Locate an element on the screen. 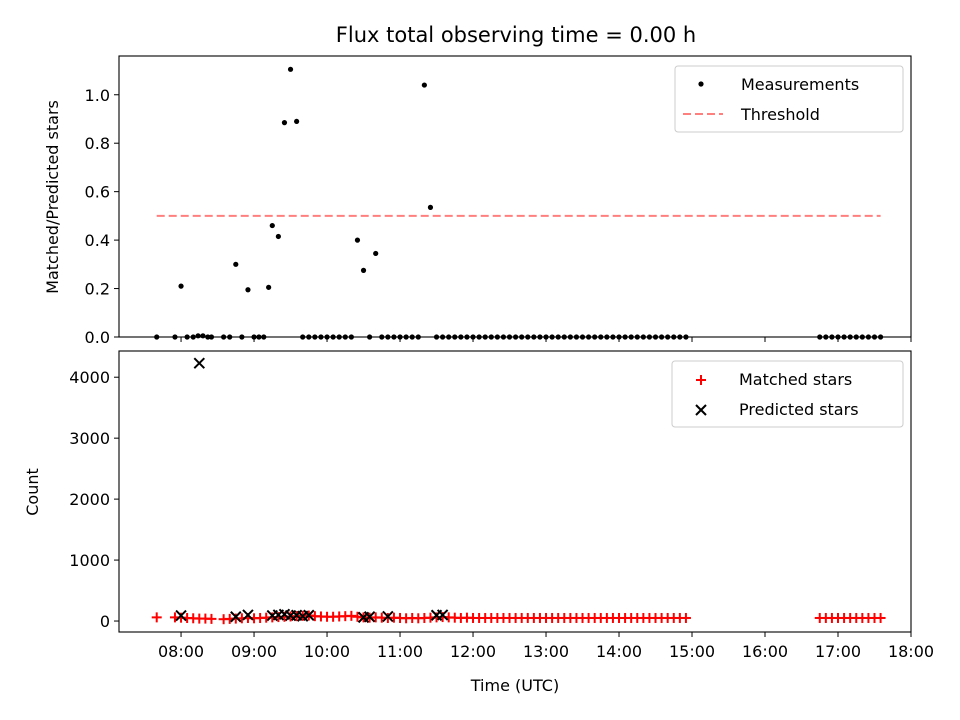 The width and height of the screenshot is (960, 720). top-ytick-label: 0.8 is located at coordinates (97, 143).